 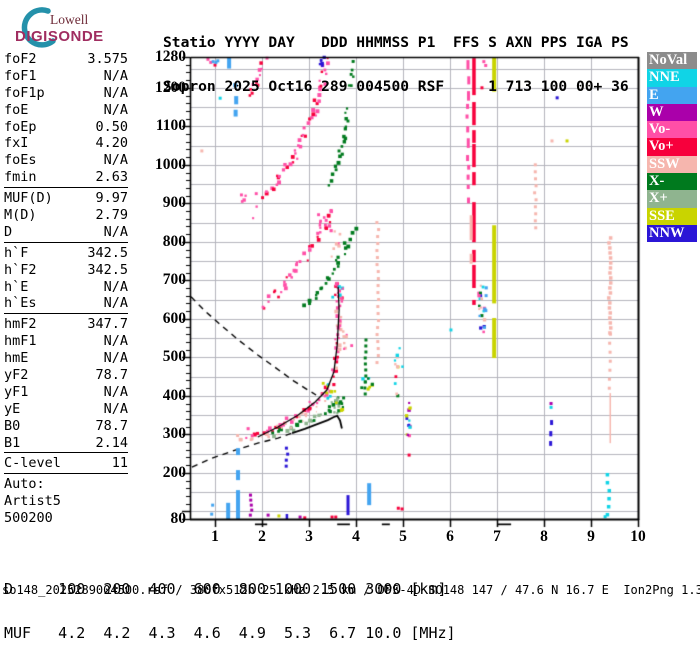 I want to click on parameter-row: foEs N/A, so click(x=66, y=160).